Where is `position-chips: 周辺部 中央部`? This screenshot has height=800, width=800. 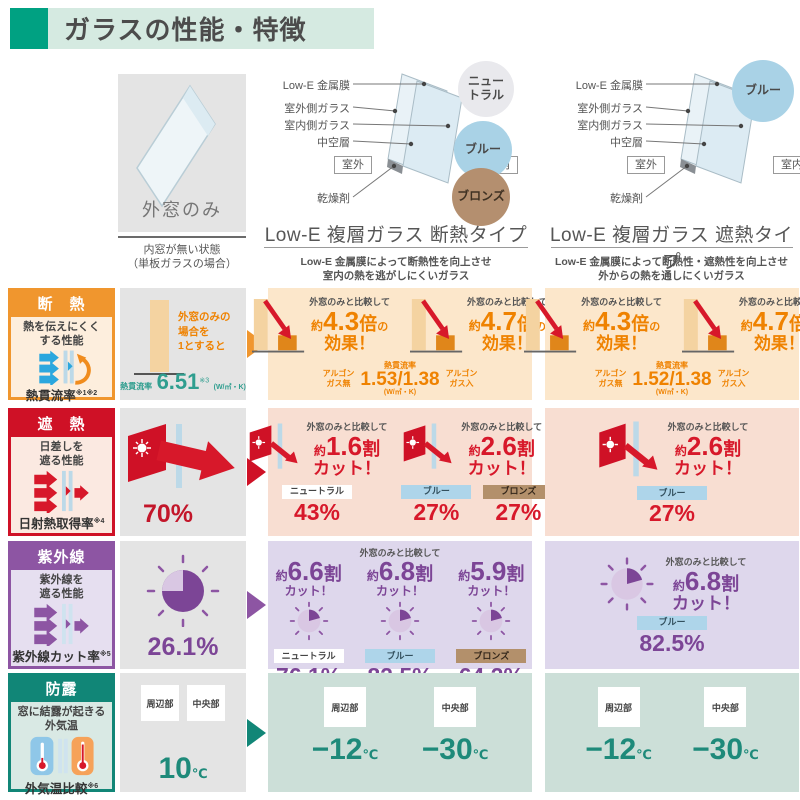
position-chips: 周辺部 中央部 is located at coordinates (183, 703).